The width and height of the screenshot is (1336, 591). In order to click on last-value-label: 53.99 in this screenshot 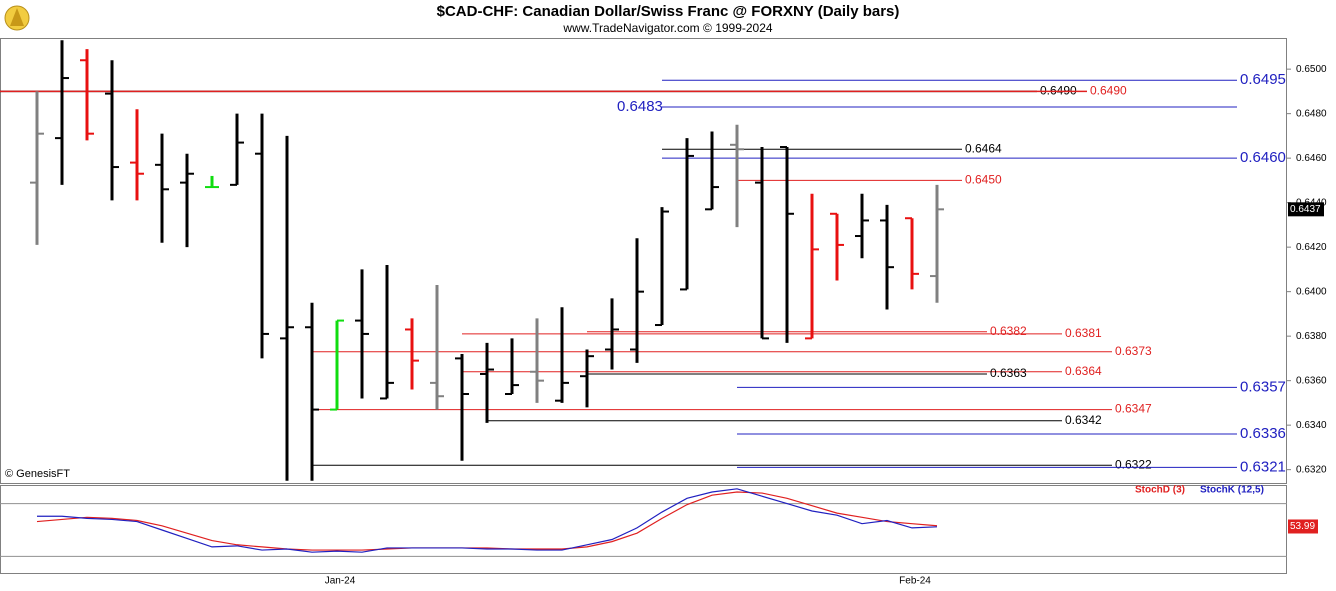, I will do `click(1302, 526)`.